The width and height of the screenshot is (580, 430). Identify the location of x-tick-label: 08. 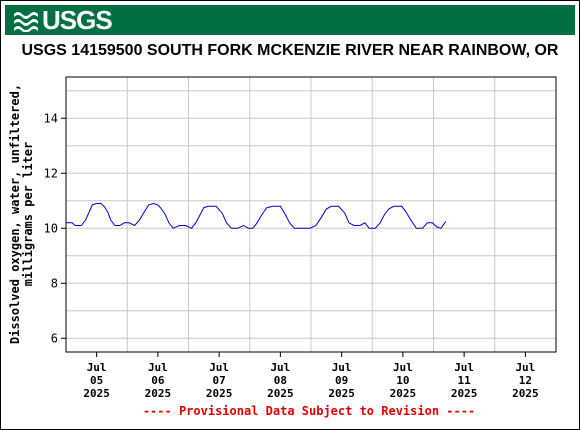
(280, 380).